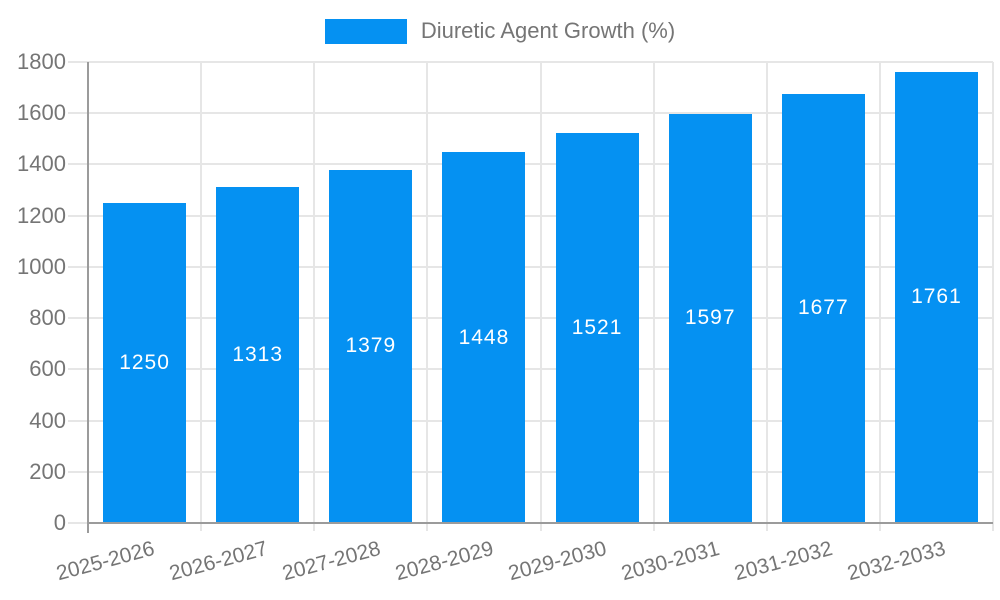 The width and height of the screenshot is (1000, 600). I want to click on bar: 1521, so click(597, 328).